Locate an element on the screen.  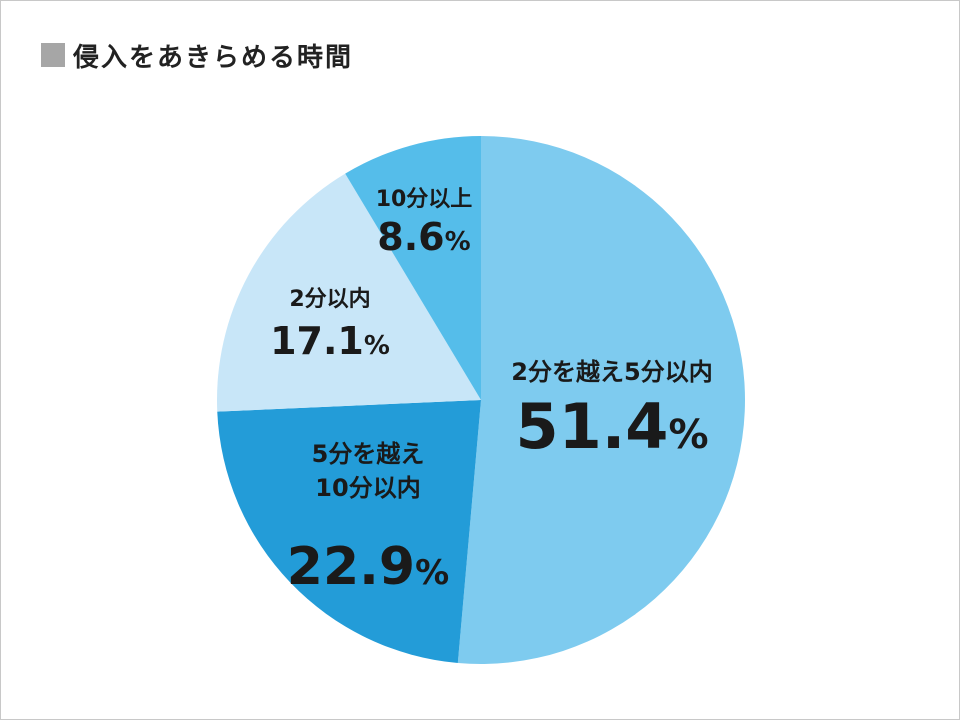
slice-category-label: 10分以上 is located at coordinates (424, 199).